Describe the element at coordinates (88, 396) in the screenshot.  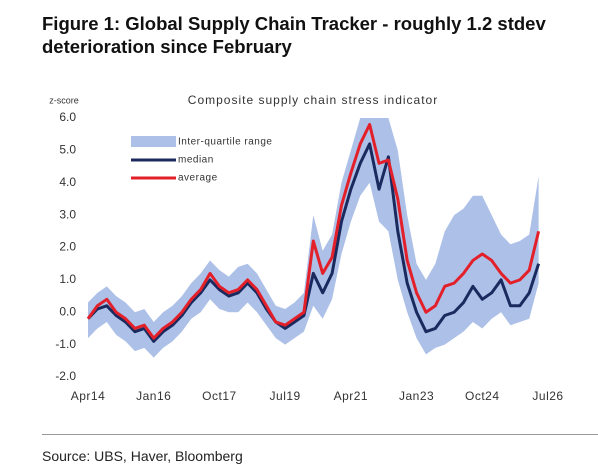
I see `x-tick-label: Apr14` at that location.